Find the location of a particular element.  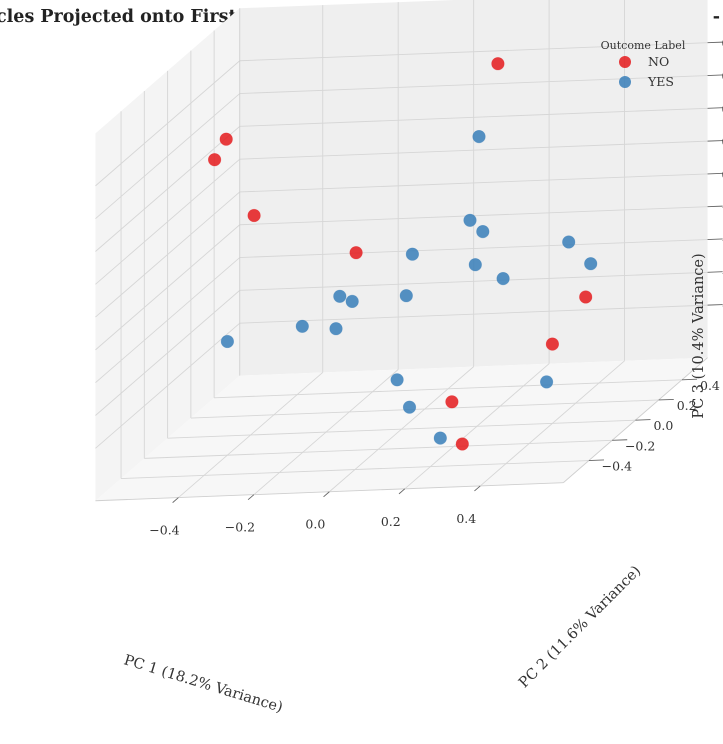

y-axis-label: PC 2 (11.6% Variance) is located at coordinates (580, 627).